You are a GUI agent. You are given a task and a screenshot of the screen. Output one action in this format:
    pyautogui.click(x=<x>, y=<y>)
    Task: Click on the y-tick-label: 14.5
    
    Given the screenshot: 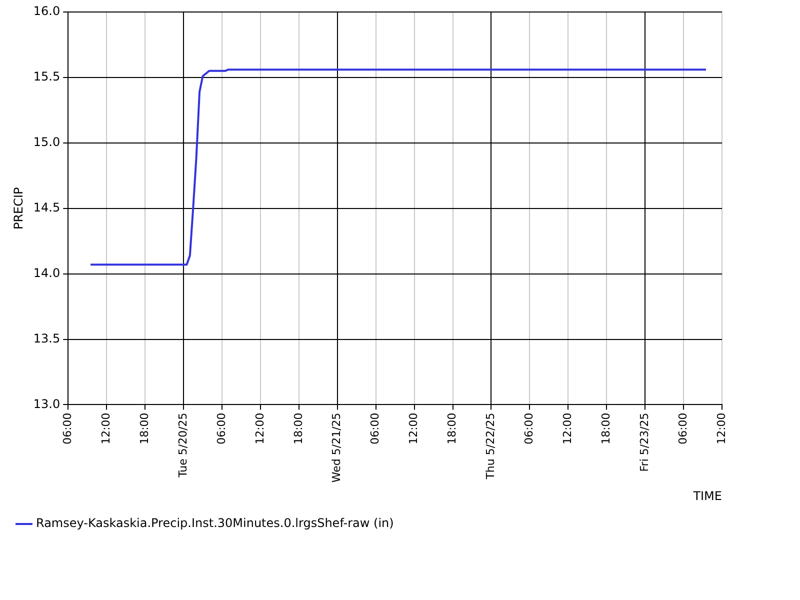 What is the action you would take?
    pyautogui.click(x=46, y=207)
    